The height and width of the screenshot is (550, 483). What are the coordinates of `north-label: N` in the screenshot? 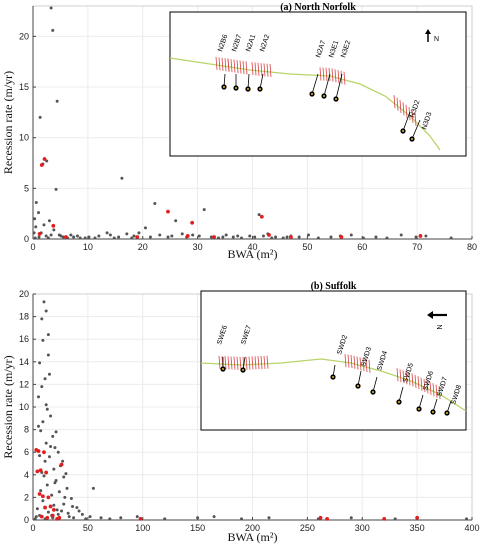 It's located at (436, 39).